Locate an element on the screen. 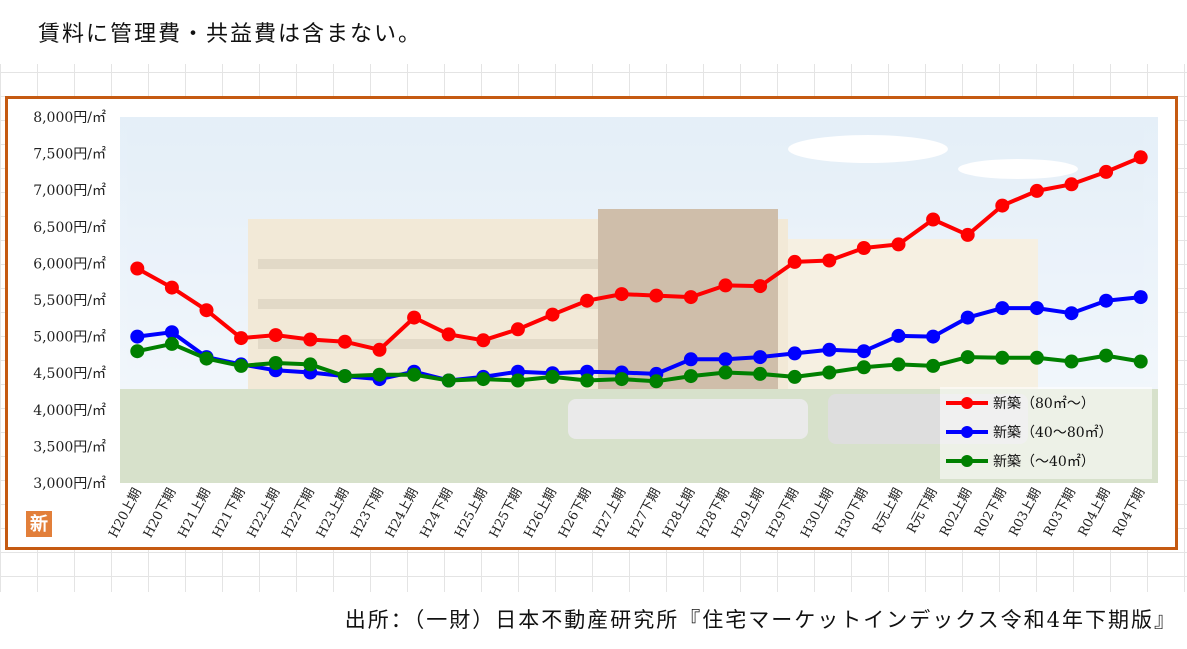  y-tick-label: 5,500円/㎡ is located at coordinates (69, 301).